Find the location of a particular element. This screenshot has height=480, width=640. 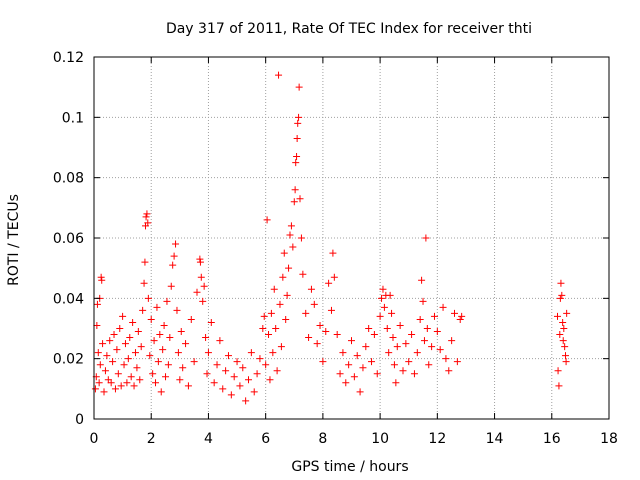

y-tick-label: 0.12 is located at coordinates (68, 58).